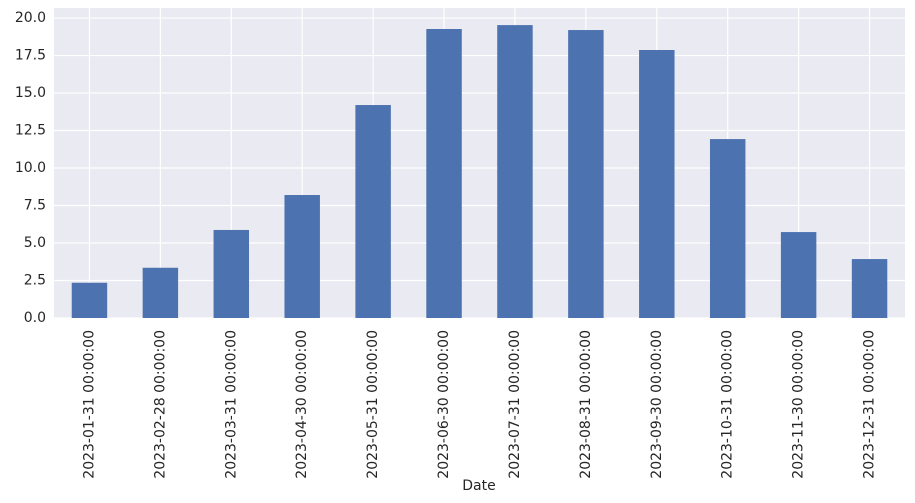 This screenshot has width=915, height=503. Describe the element at coordinates (515, 404) in the screenshot. I see `x-tick-label: 2023-07-31 00:00:00` at that location.